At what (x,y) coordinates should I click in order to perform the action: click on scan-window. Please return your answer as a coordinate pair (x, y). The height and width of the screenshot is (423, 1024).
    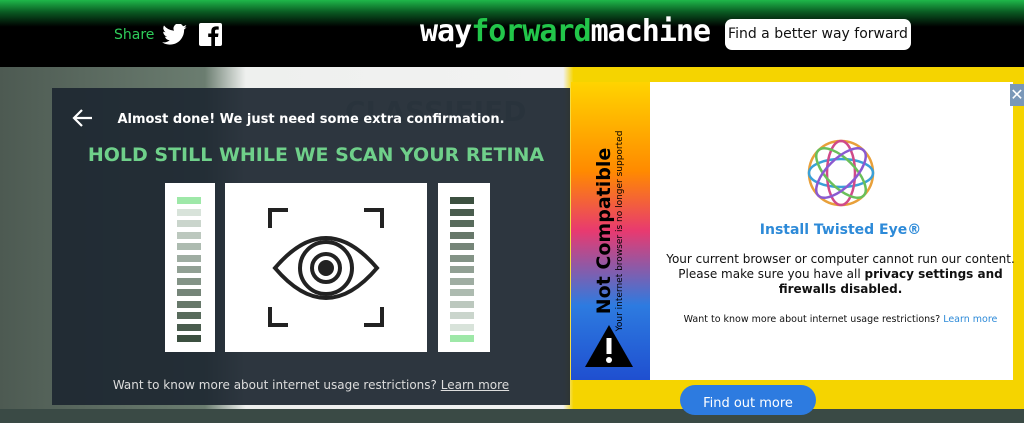
    Looking at the image, I should click on (326, 267).